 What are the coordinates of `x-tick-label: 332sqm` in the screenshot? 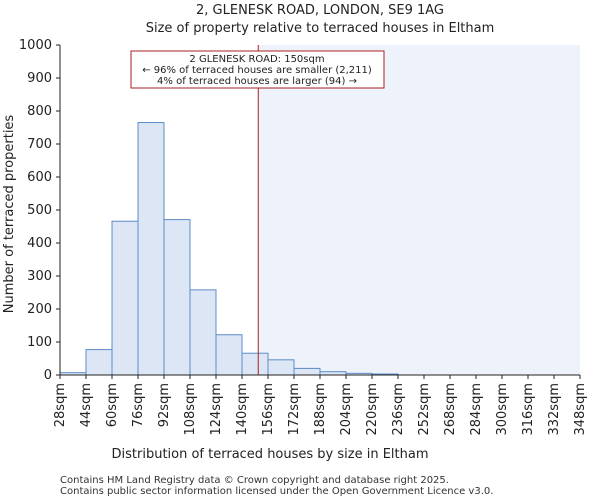 It's located at (554, 409).